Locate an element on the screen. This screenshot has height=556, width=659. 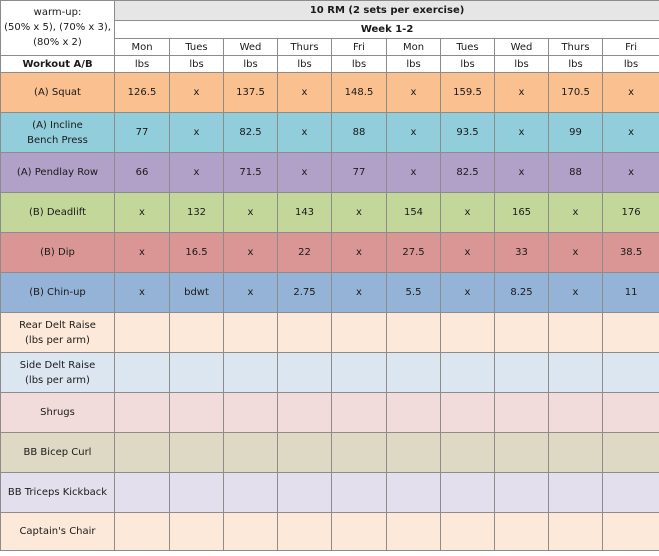
exercise-name-cell: Rear Delt Raise (lbs per arm) is located at coordinates (57, 332).